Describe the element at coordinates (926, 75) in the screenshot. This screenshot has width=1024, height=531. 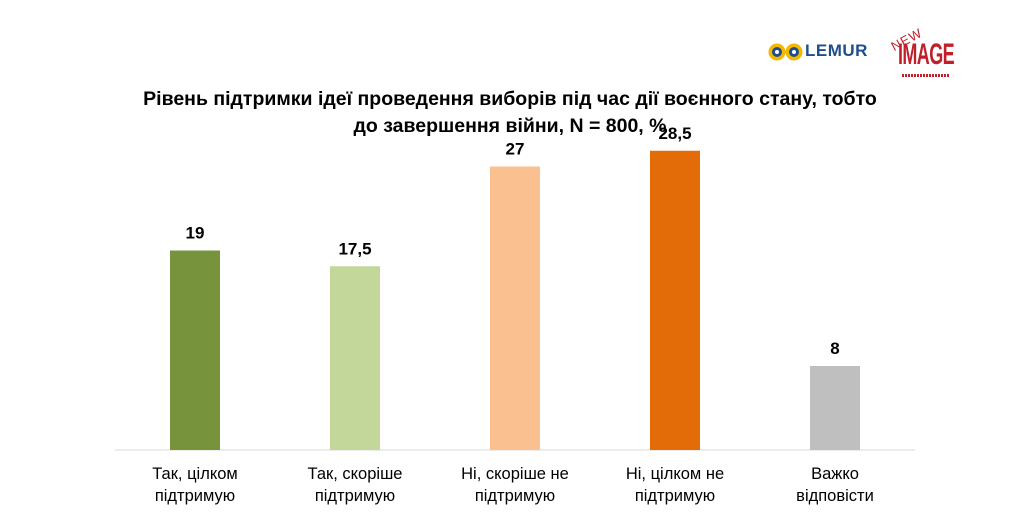
I see `new-image-logo-tagline` at that location.